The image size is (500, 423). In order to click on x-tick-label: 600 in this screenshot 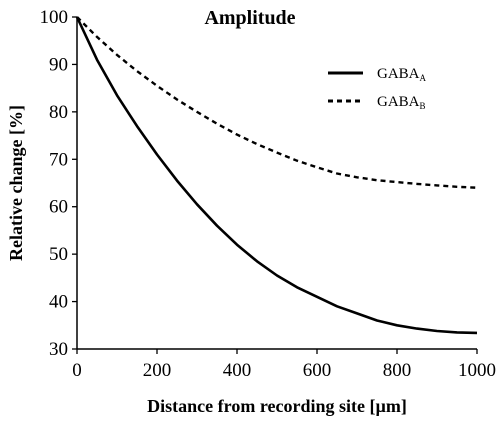, I will do `click(317, 370)`.